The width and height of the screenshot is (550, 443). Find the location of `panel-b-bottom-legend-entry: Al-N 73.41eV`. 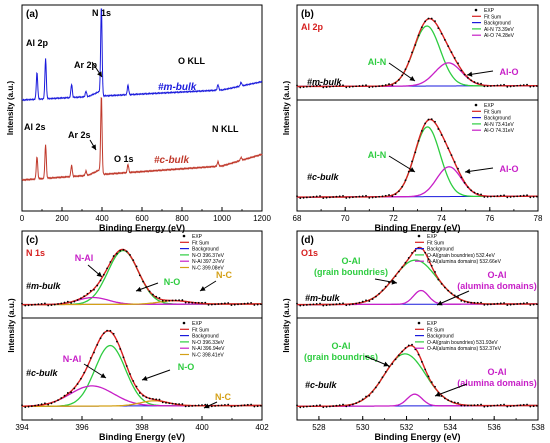

panel-b-bottom-legend-entry: Al-N 73.41eV is located at coordinates (499, 125).